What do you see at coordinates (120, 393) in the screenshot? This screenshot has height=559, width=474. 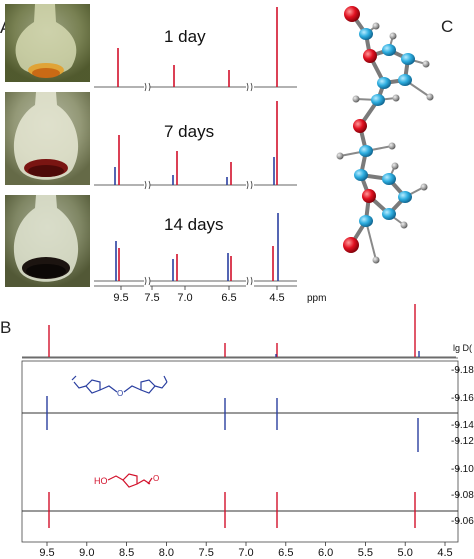 I see `dimer-bridge-oxygen: O` at bounding box center [120, 393].